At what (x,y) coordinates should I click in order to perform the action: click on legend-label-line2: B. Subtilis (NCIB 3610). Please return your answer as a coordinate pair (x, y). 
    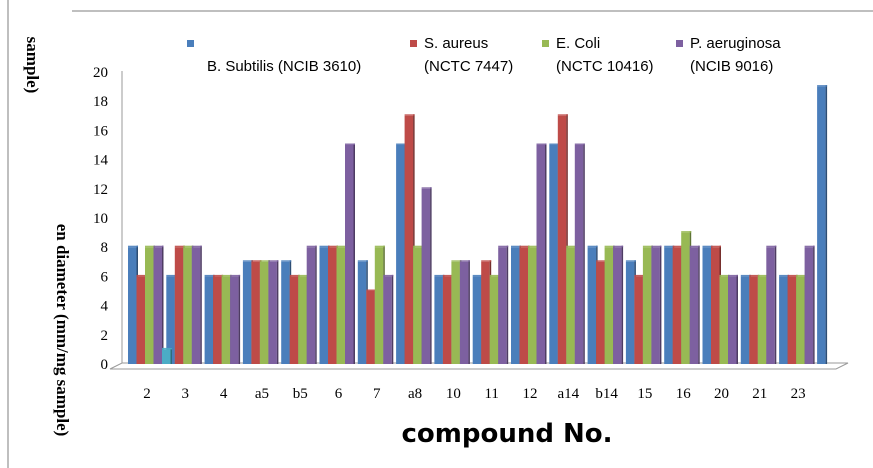
    Looking at the image, I should click on (284, 66).